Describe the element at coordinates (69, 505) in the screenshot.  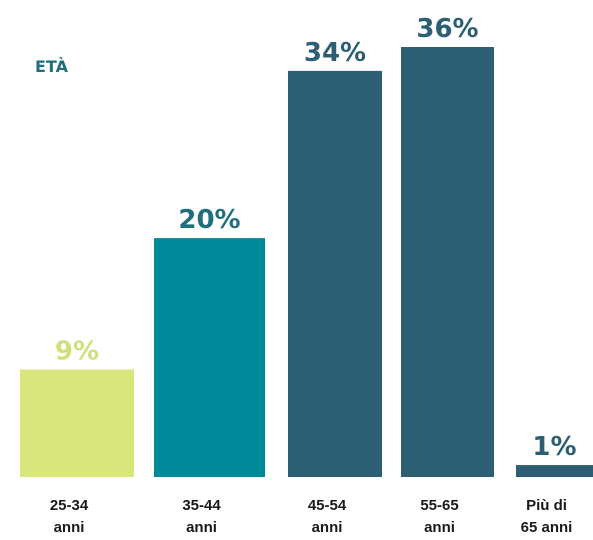
I see `x-tick-label: 25-34` at that location.